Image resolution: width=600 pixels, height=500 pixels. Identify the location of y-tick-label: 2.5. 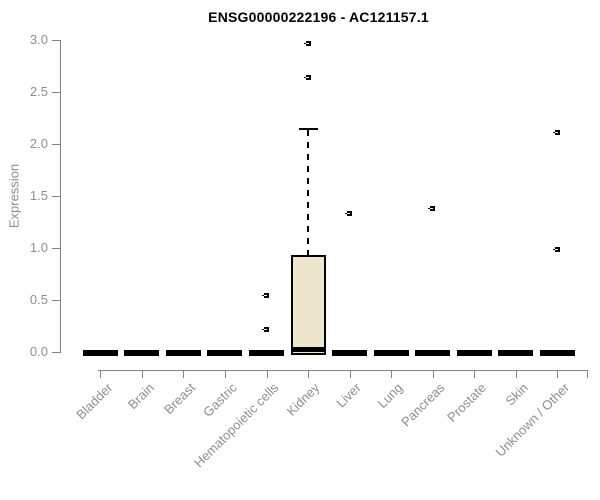
(38, 91).